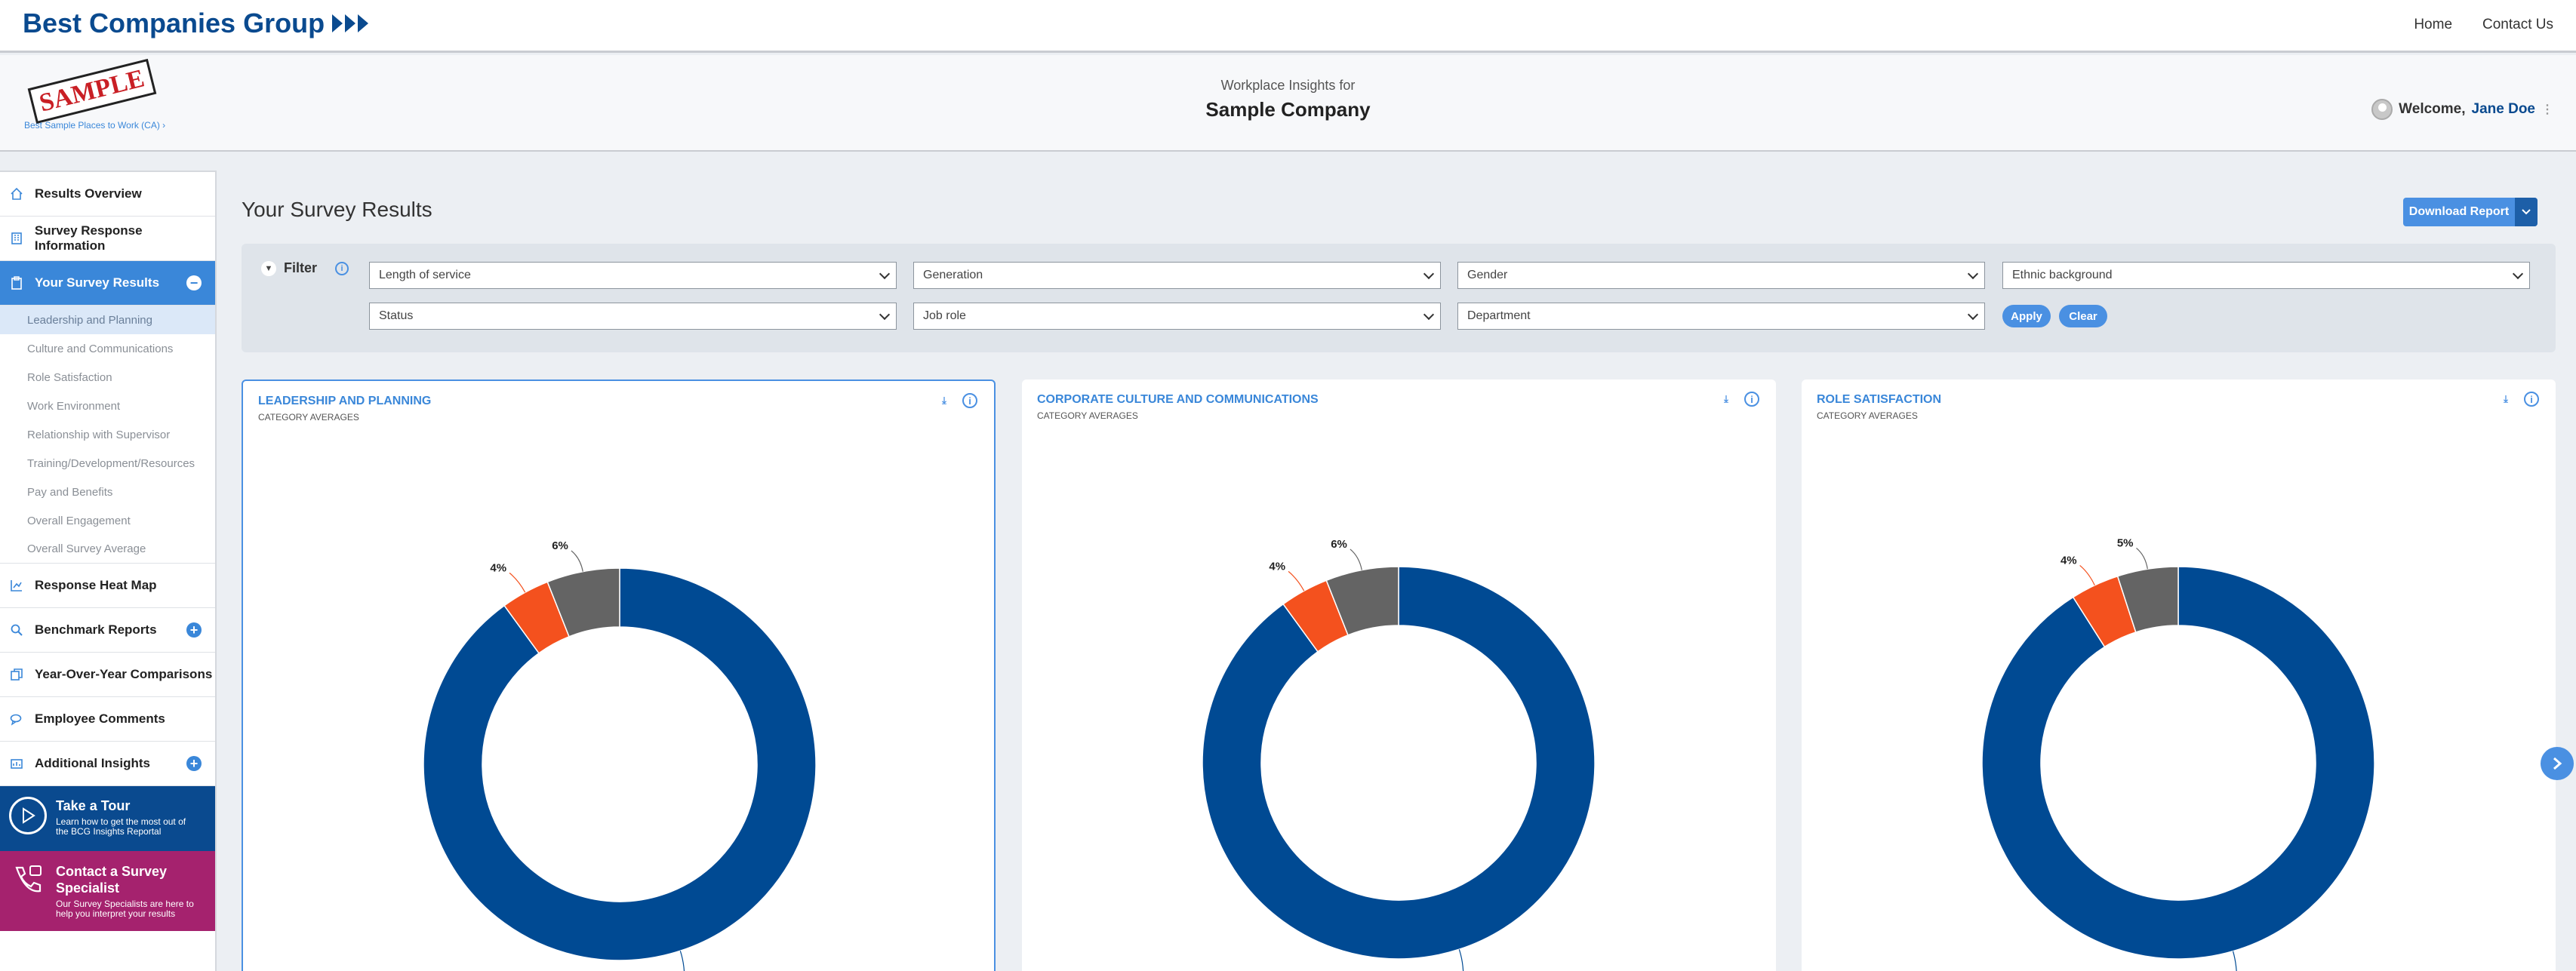 The width and height of the screenshot is (2576, 971). I want to click on sidebar-subitem-pay-benefits: Pay and Benefits, so click(70, 492).